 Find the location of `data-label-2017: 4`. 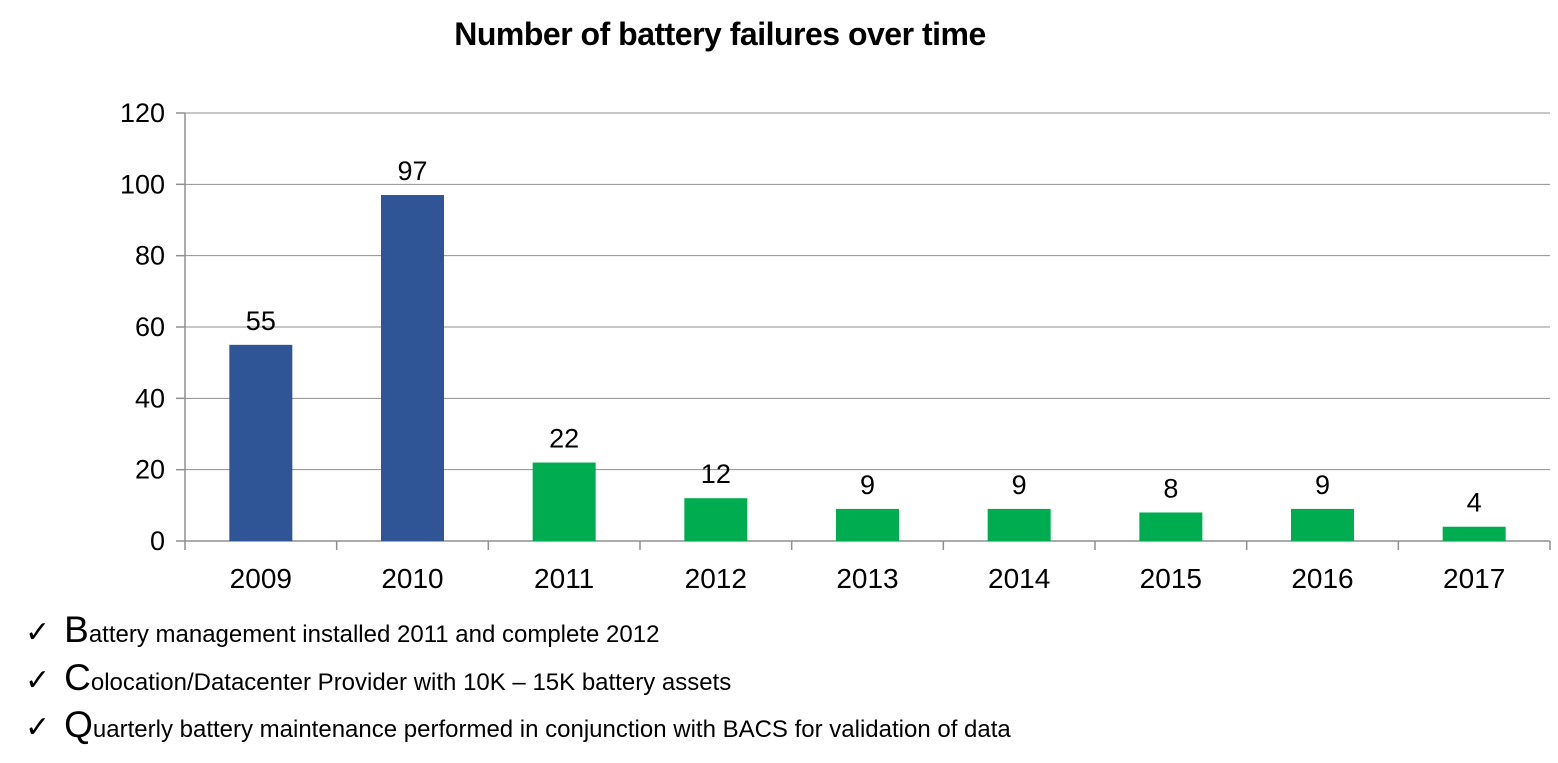

data-label-2017: 4 is located at coordinates (1474, 503).